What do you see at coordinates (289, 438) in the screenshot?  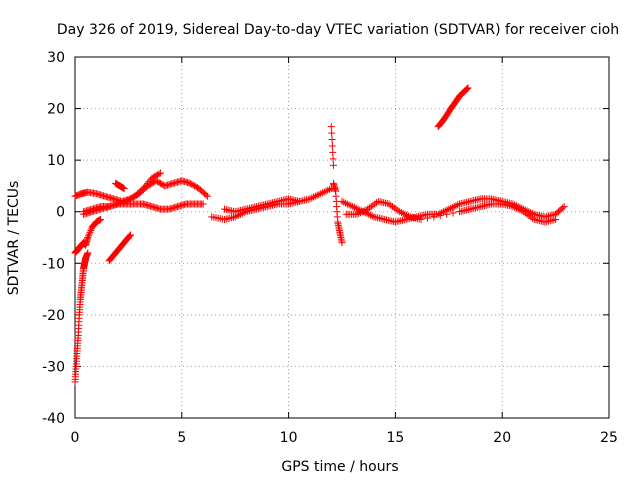 I see `x-tick-label: 10` at bounding box center [289, 438].